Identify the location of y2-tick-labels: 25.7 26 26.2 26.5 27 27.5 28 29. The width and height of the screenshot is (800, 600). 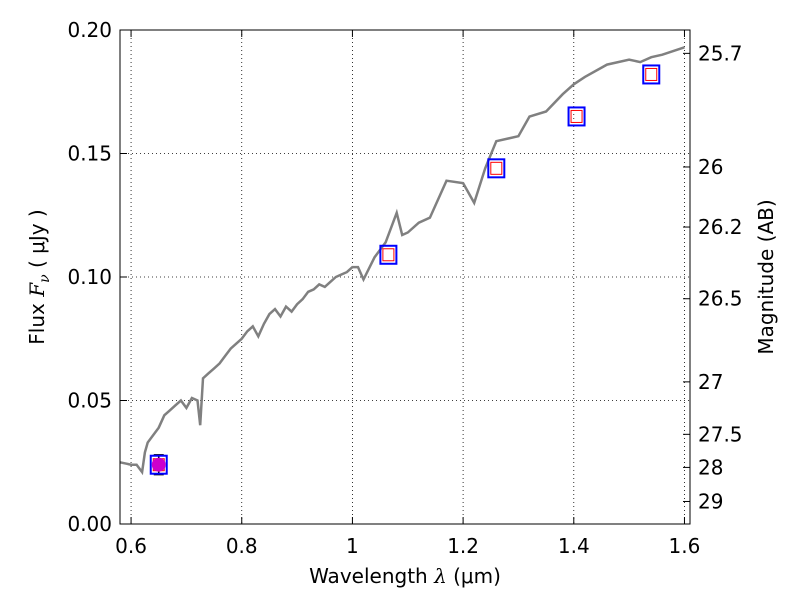
(720, 277).